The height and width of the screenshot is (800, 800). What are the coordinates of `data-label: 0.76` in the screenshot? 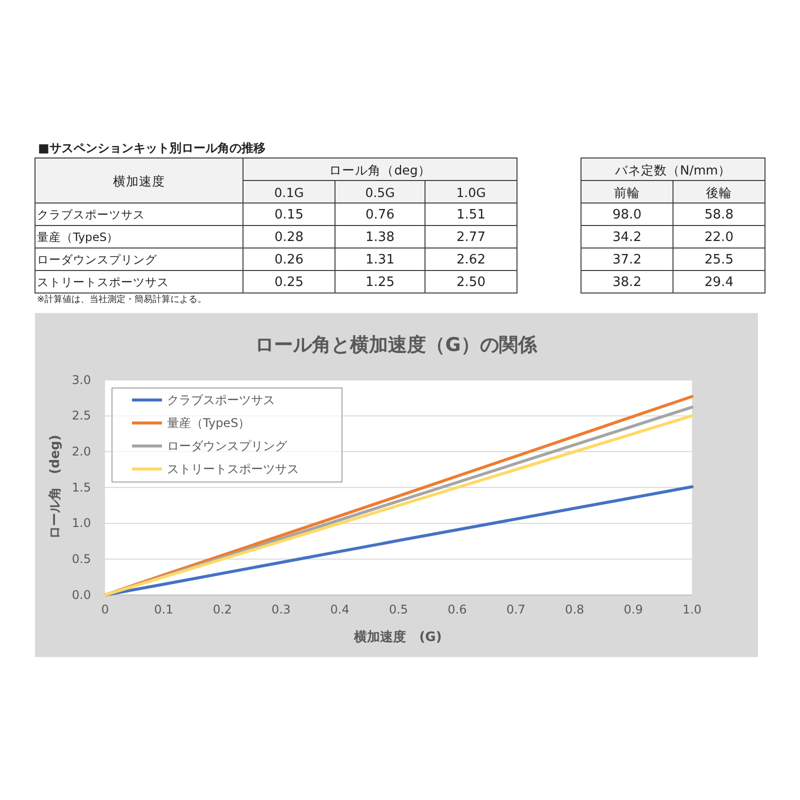 It's located at (380, 214).